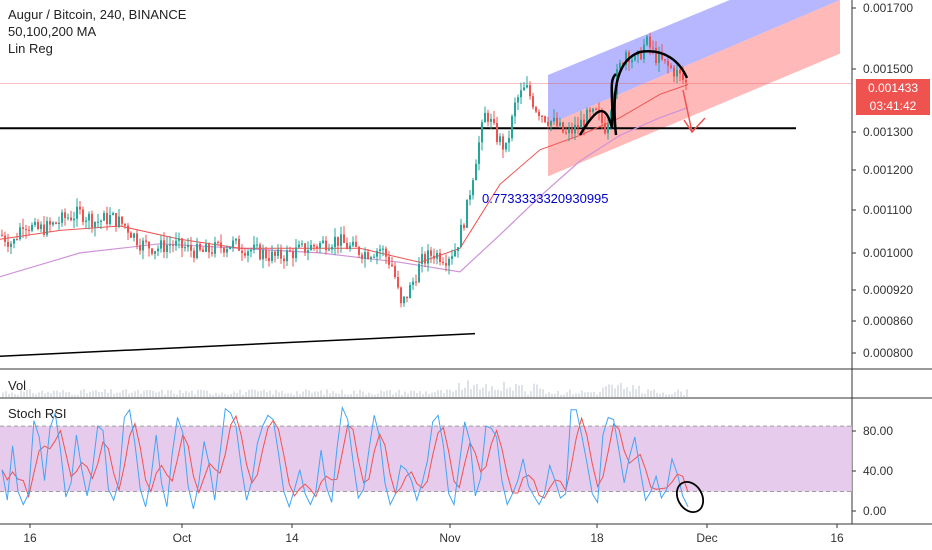 This screenshot has height=550, width=932. Describe the element at coordinates (893, 106) in the screenshot. I see `bar-countdown-tag: 03:41:42` at that location.